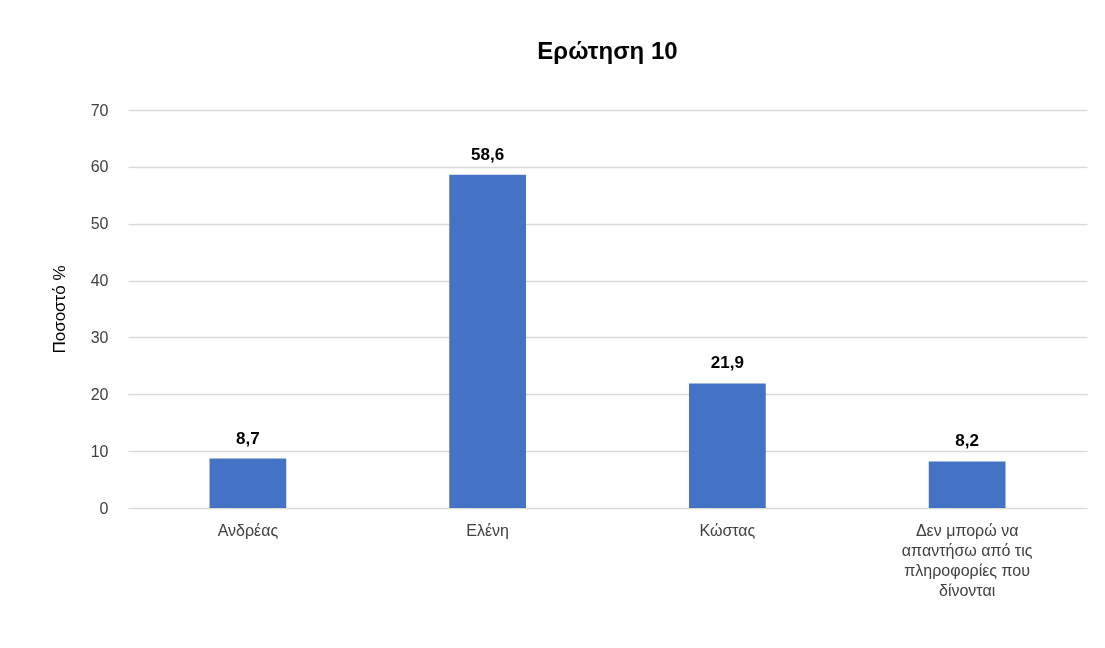 The height and width of the screenshot is (648, 1105). What do you see at coordinates (488, 154) in the screenshot?
I see `data-label: 58,6` at bounding box center [488, 154].